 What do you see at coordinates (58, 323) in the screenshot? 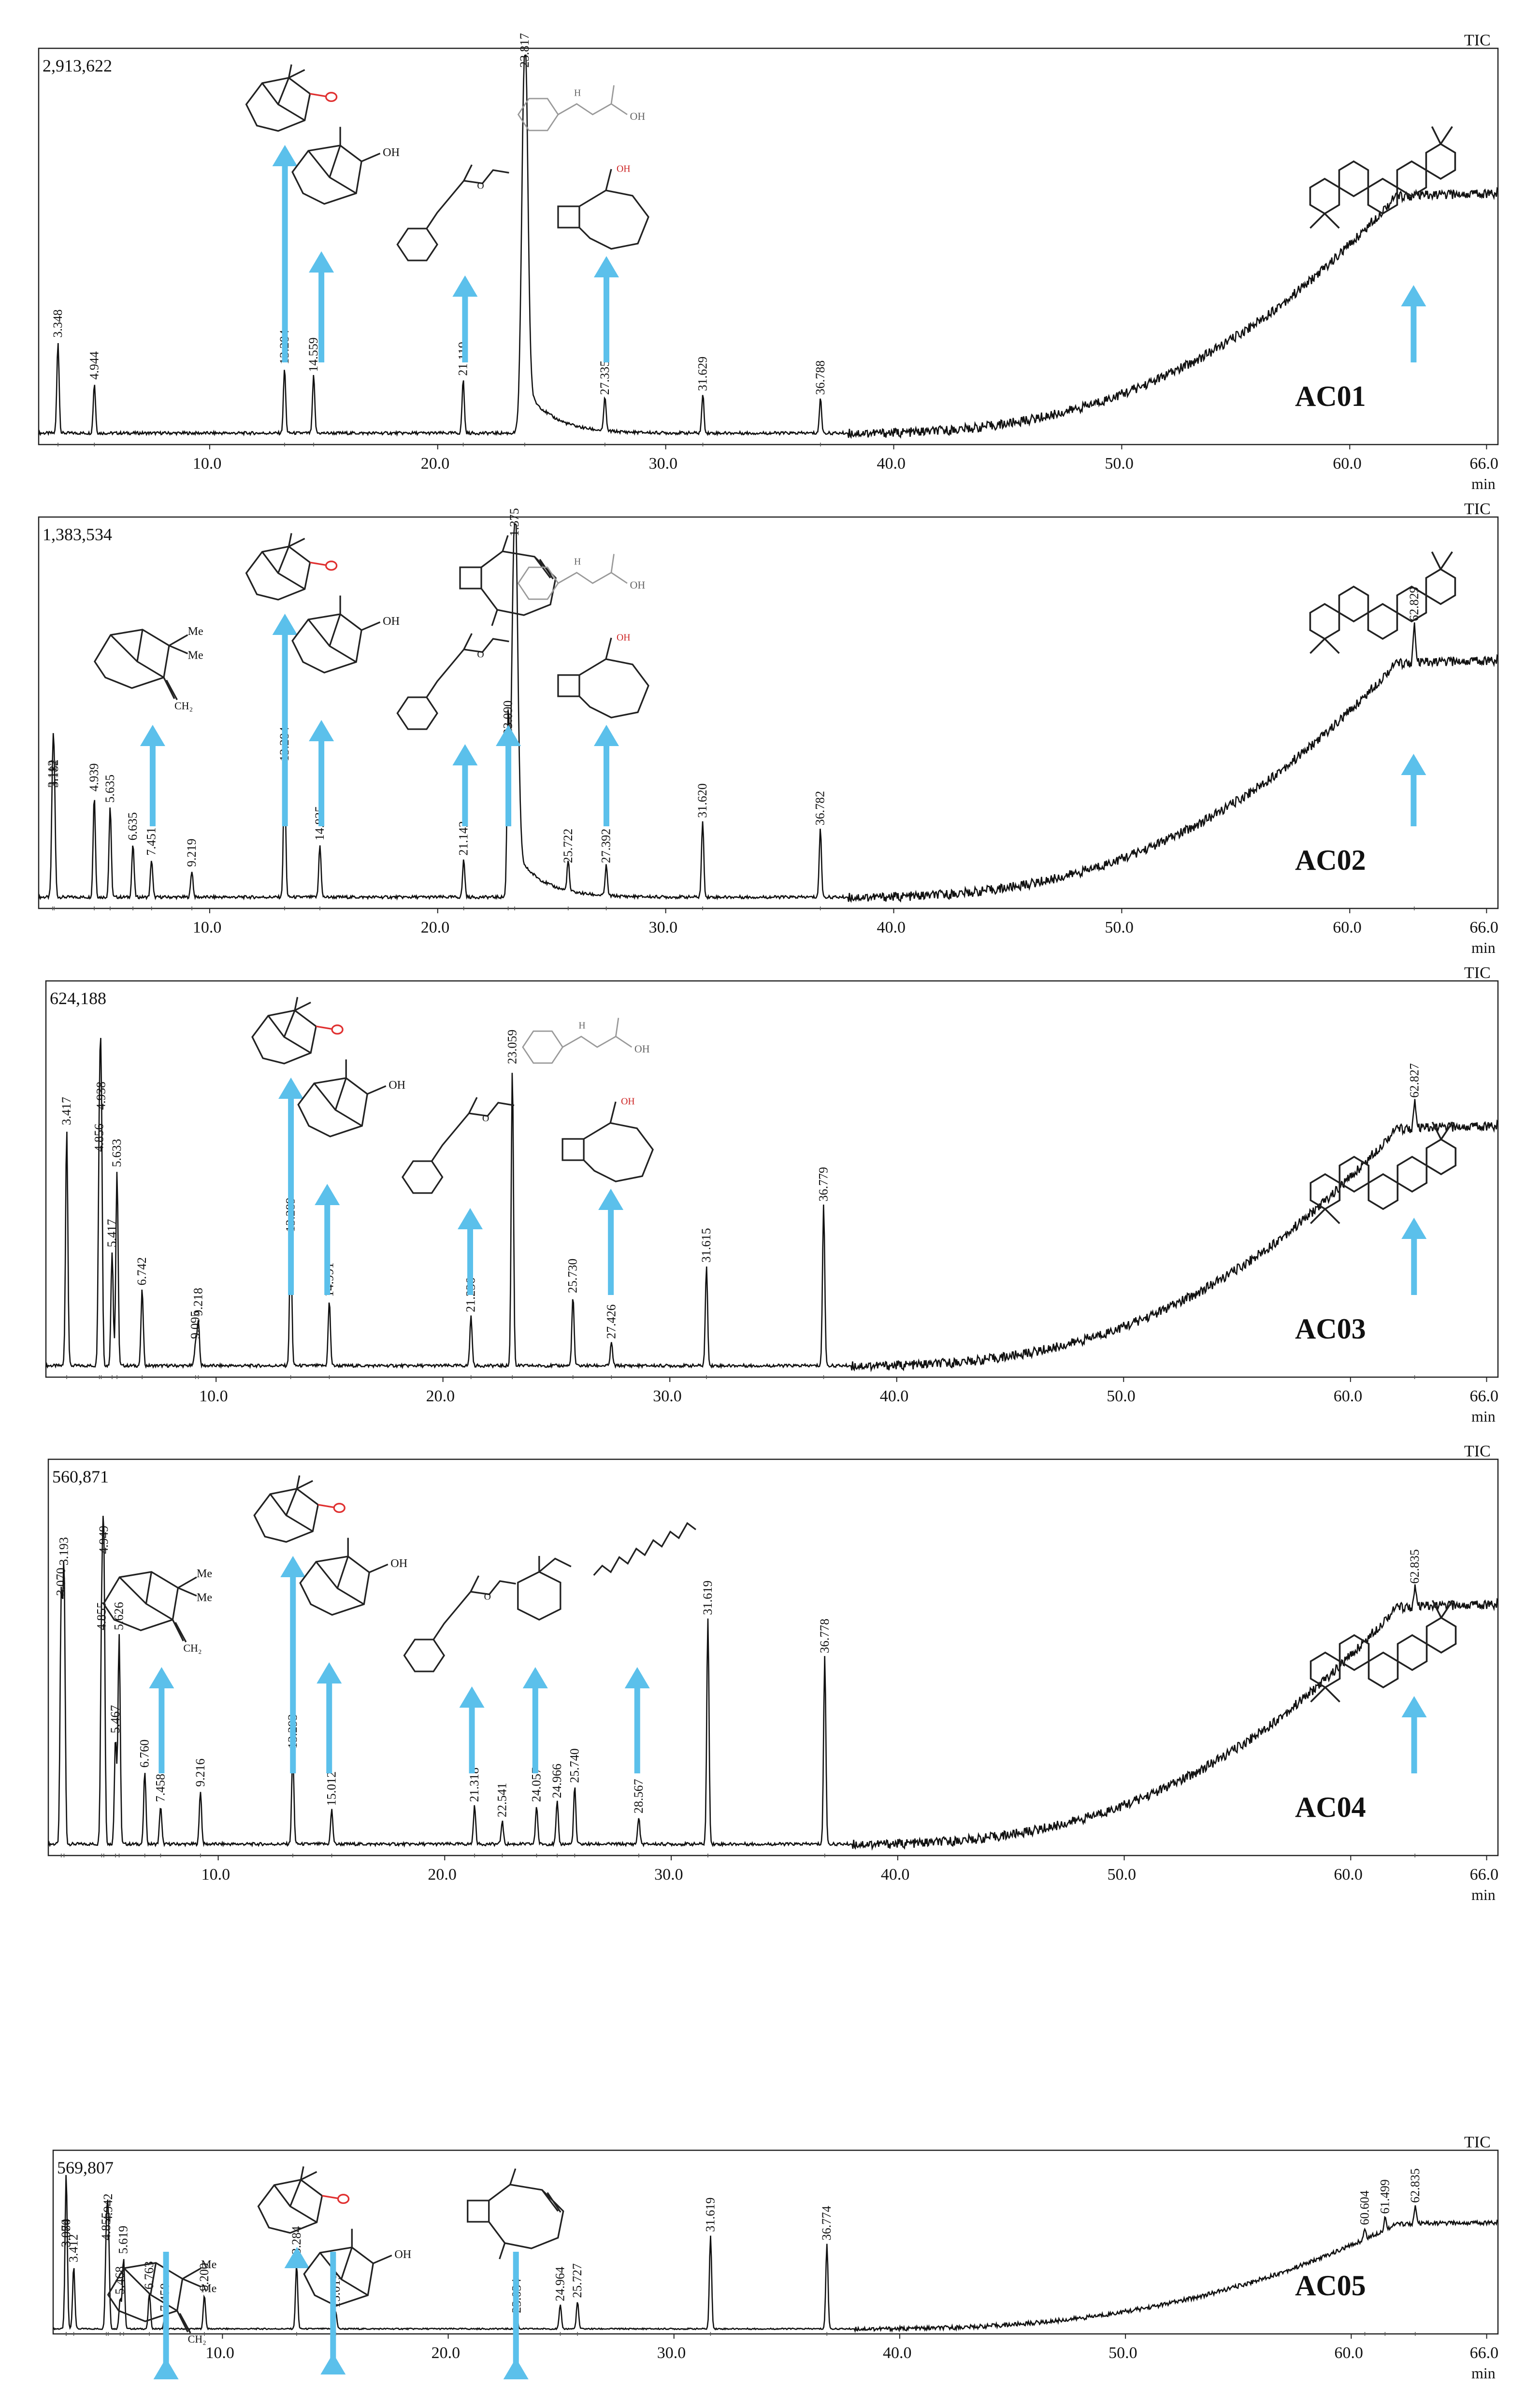
I see `peak-label: 3.348` at bounding box center [58, 323].